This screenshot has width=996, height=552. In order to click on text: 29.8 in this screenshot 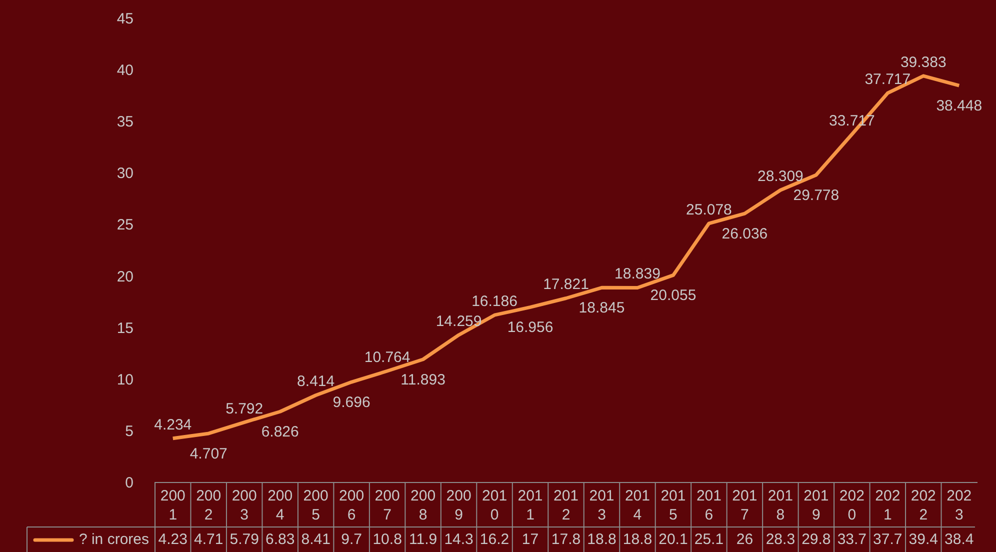, I will do `click(816, 539)`.